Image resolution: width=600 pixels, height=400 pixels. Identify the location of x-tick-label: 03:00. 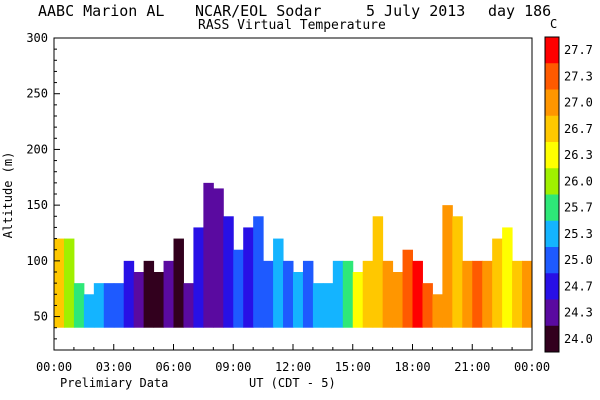
(114, 367).